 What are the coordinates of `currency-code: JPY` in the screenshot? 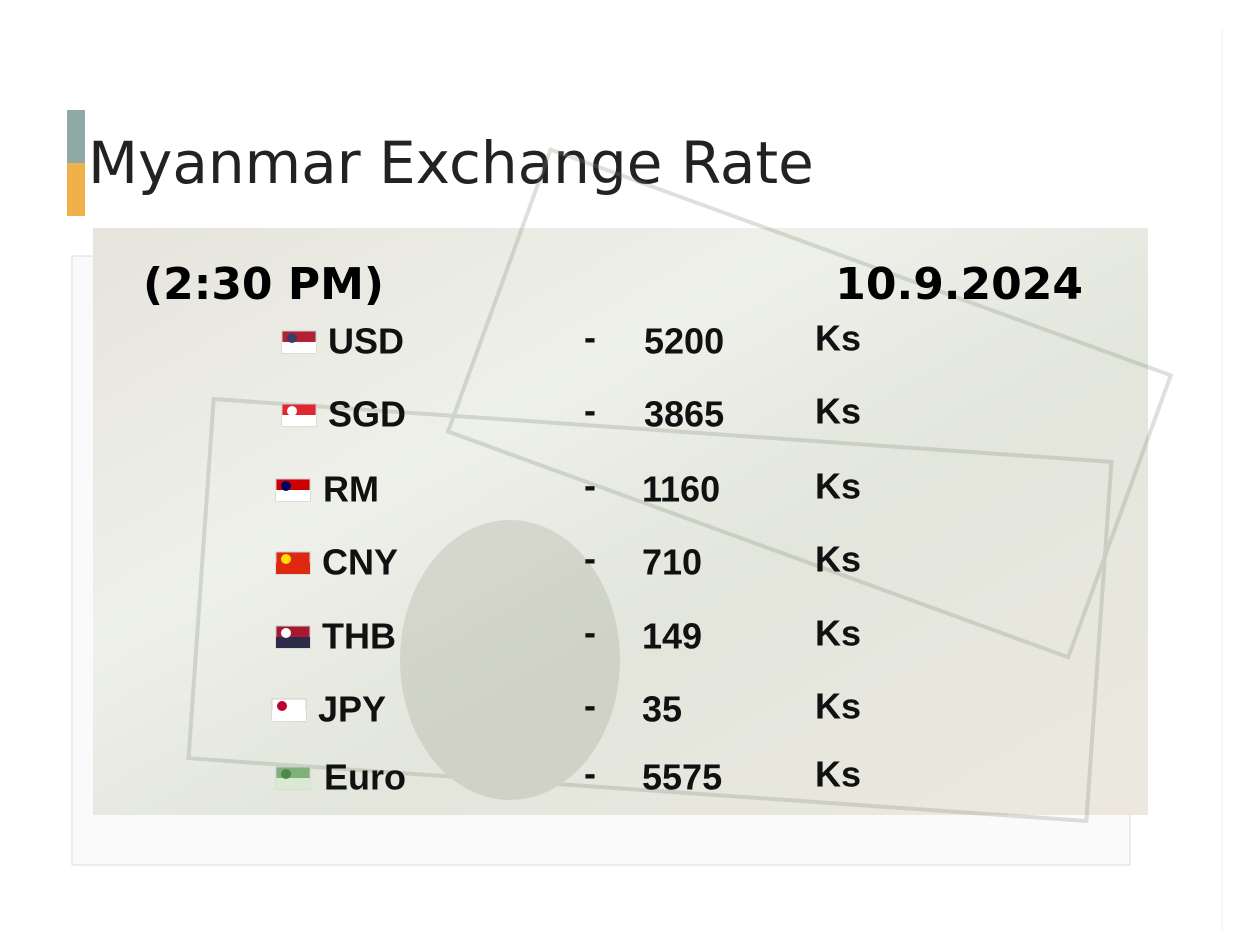 It's located at (352, 709).